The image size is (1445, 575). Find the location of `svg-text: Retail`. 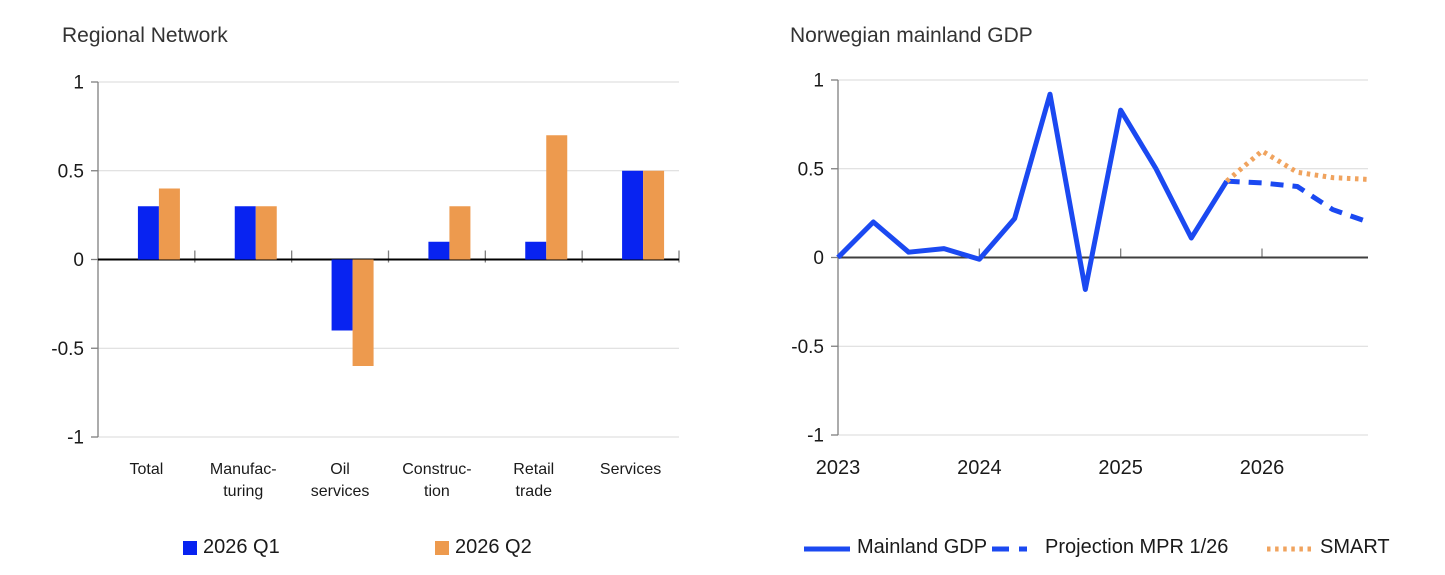

svg-text: Retail is located at coordinates (533, 469).